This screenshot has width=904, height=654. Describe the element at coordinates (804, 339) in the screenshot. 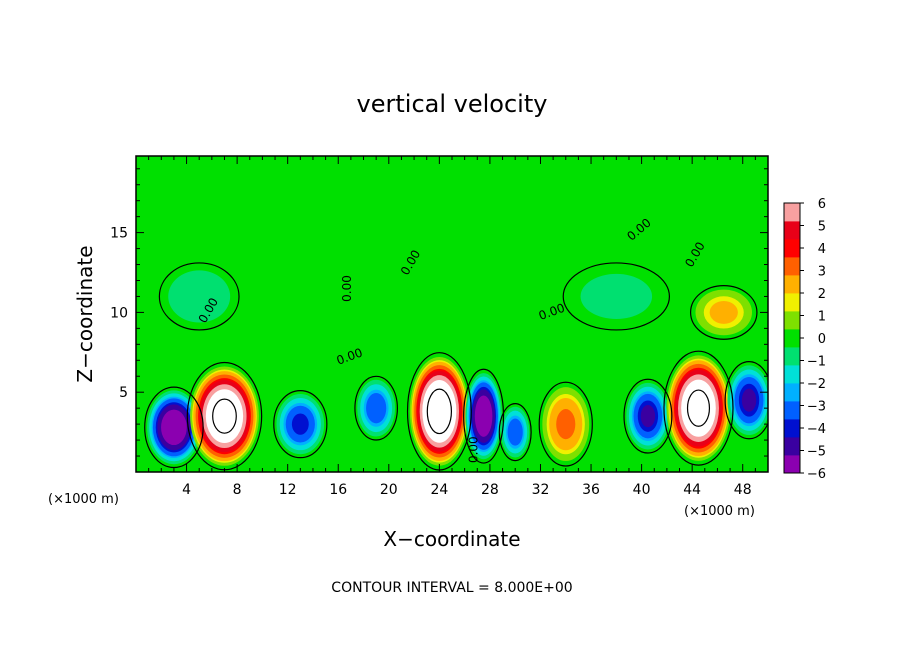

I see `colorbar: 6 5 4 3 2 1 0 −1 −2 −3 −4 −5 −6` at that location.